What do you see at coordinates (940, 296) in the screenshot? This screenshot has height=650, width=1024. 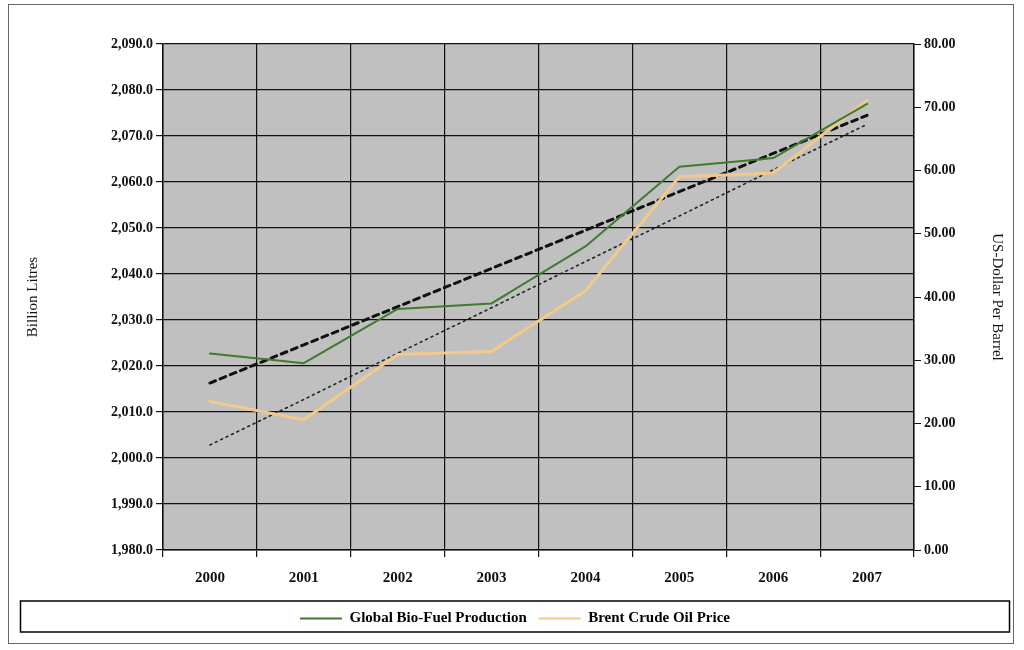 I see `y2-tick-label: 40.00` at bounding box center [940, 296].